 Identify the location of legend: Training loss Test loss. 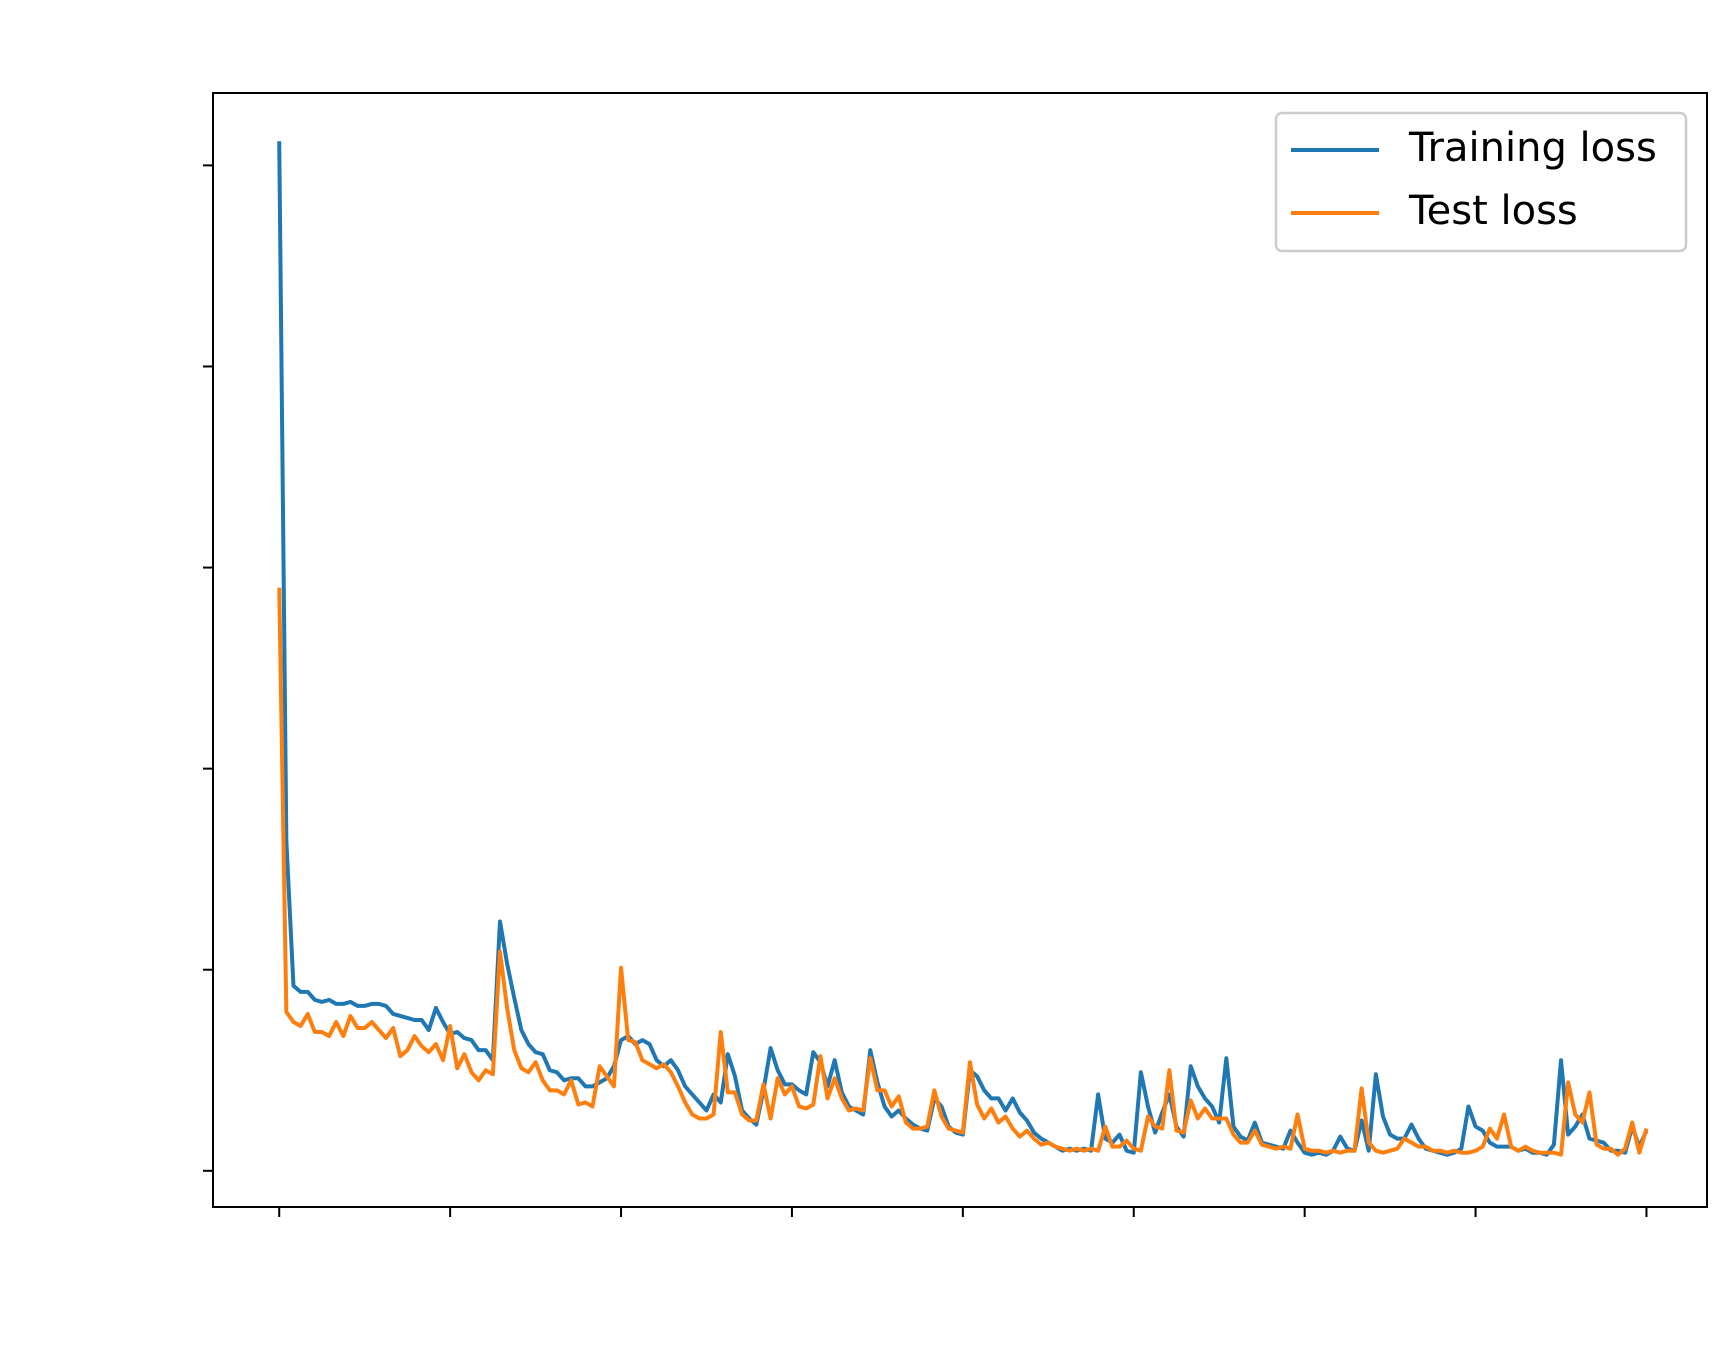
(1481, 182).